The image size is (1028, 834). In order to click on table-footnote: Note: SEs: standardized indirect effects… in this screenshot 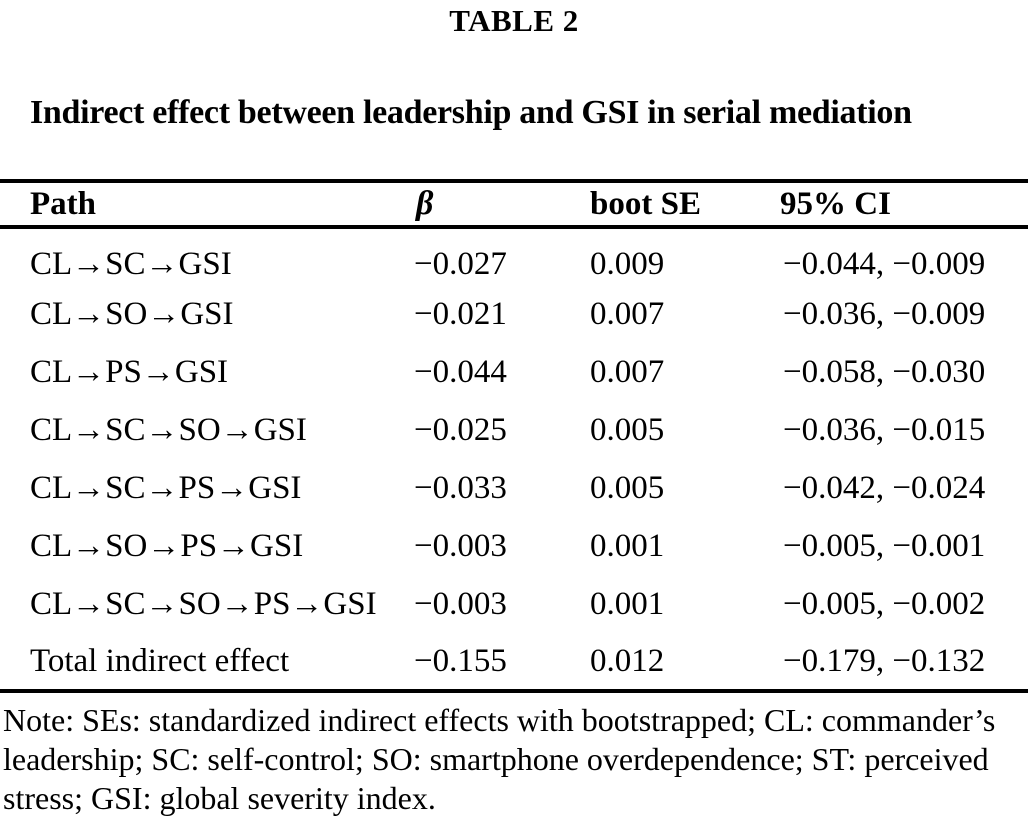, I will do `click(514, 759)`.